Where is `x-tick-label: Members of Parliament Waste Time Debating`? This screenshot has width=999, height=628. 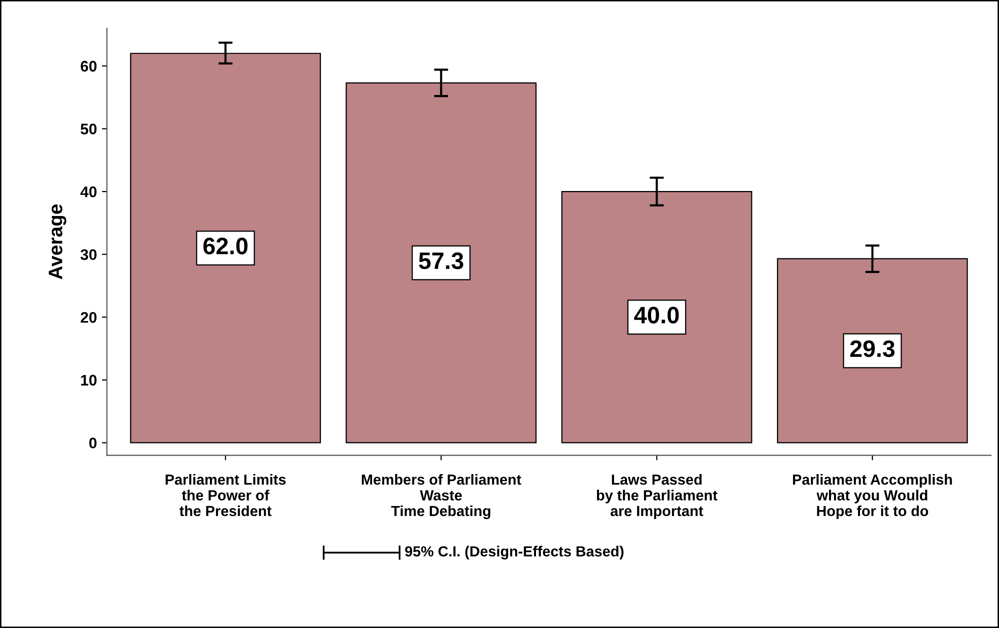
x-tick-label: Members of Parliament Waste Time Debating is located at coordinates (442, 497).